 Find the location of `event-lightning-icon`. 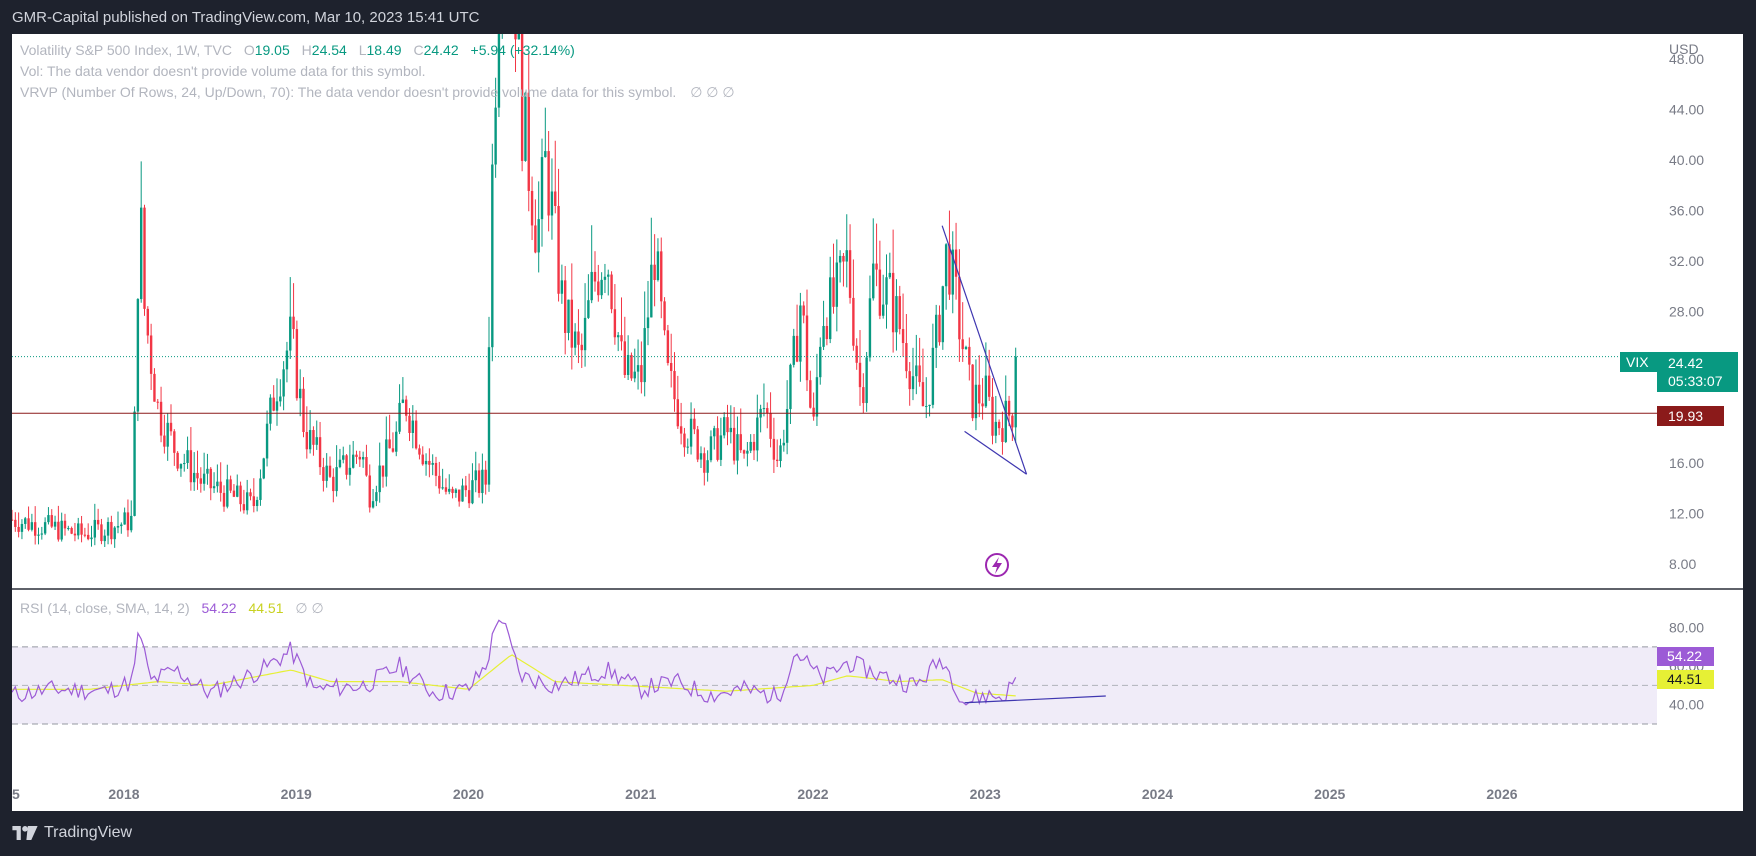

event-lightning-icon is located at coordinates (997, 565).